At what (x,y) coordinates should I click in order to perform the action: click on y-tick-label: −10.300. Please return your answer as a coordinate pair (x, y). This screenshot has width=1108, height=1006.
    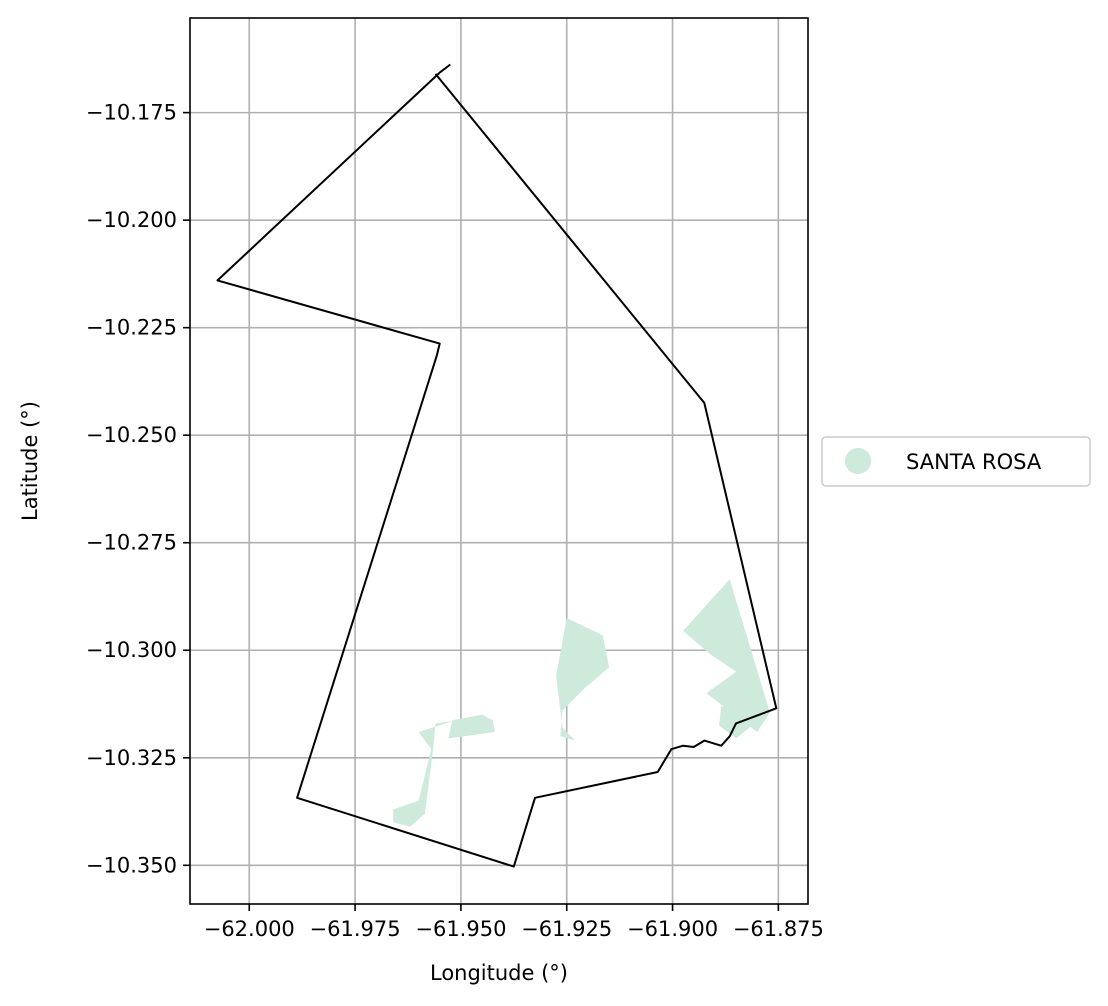
    Looking at the image, I should click on (131, 650).